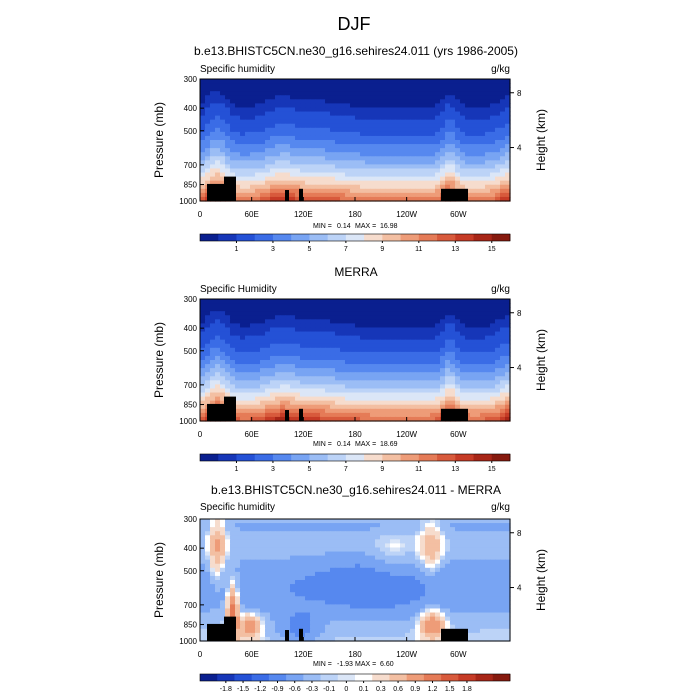 This screenshot has width=700, height=700. I want to click on units-label: g/kg, so click(500, 507).